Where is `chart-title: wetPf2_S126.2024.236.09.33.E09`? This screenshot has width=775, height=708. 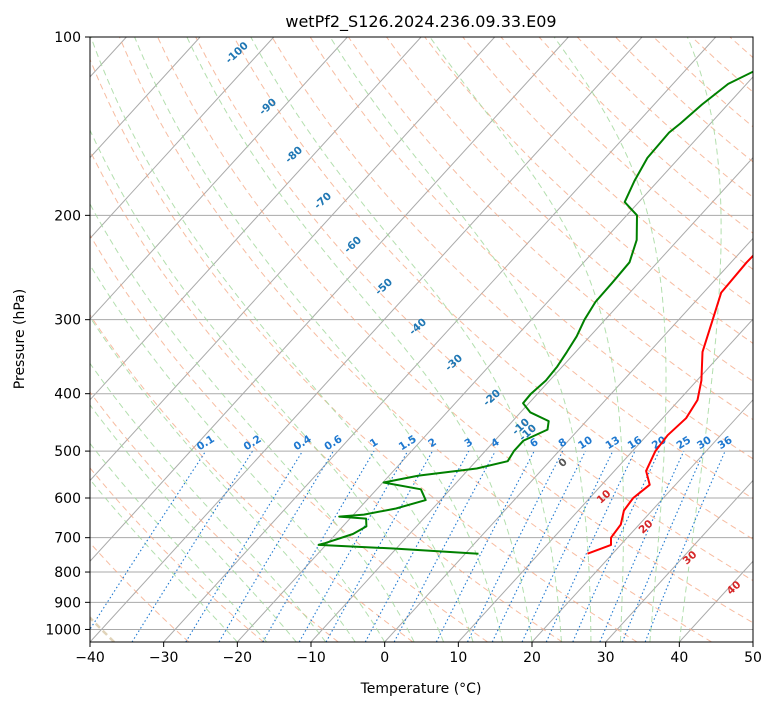
chart-title: wetPf2_S126.2024.236.09.33.E09 is located at coordinates (420, 22).